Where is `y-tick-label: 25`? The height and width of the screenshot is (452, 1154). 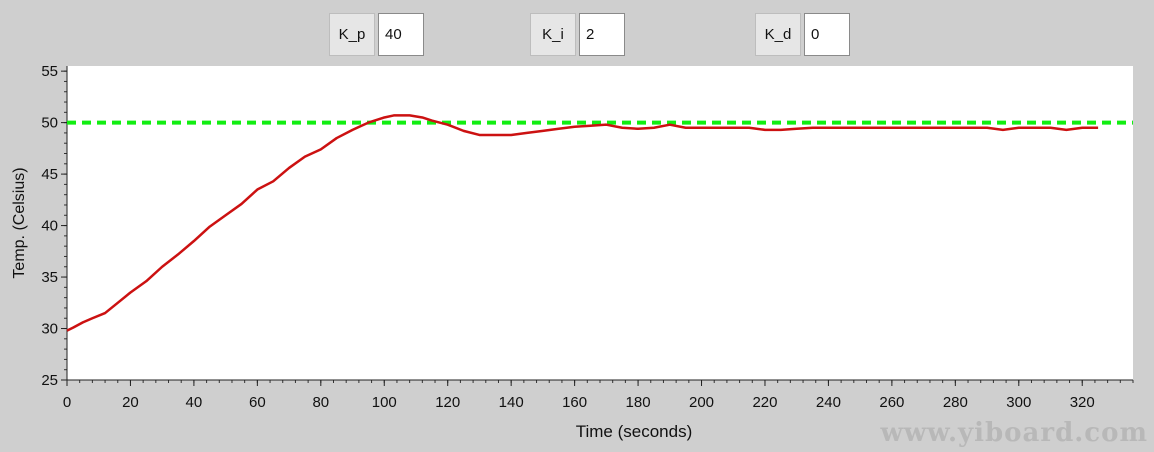
y-tick-label: 25 is located at coordinates (49, 380).